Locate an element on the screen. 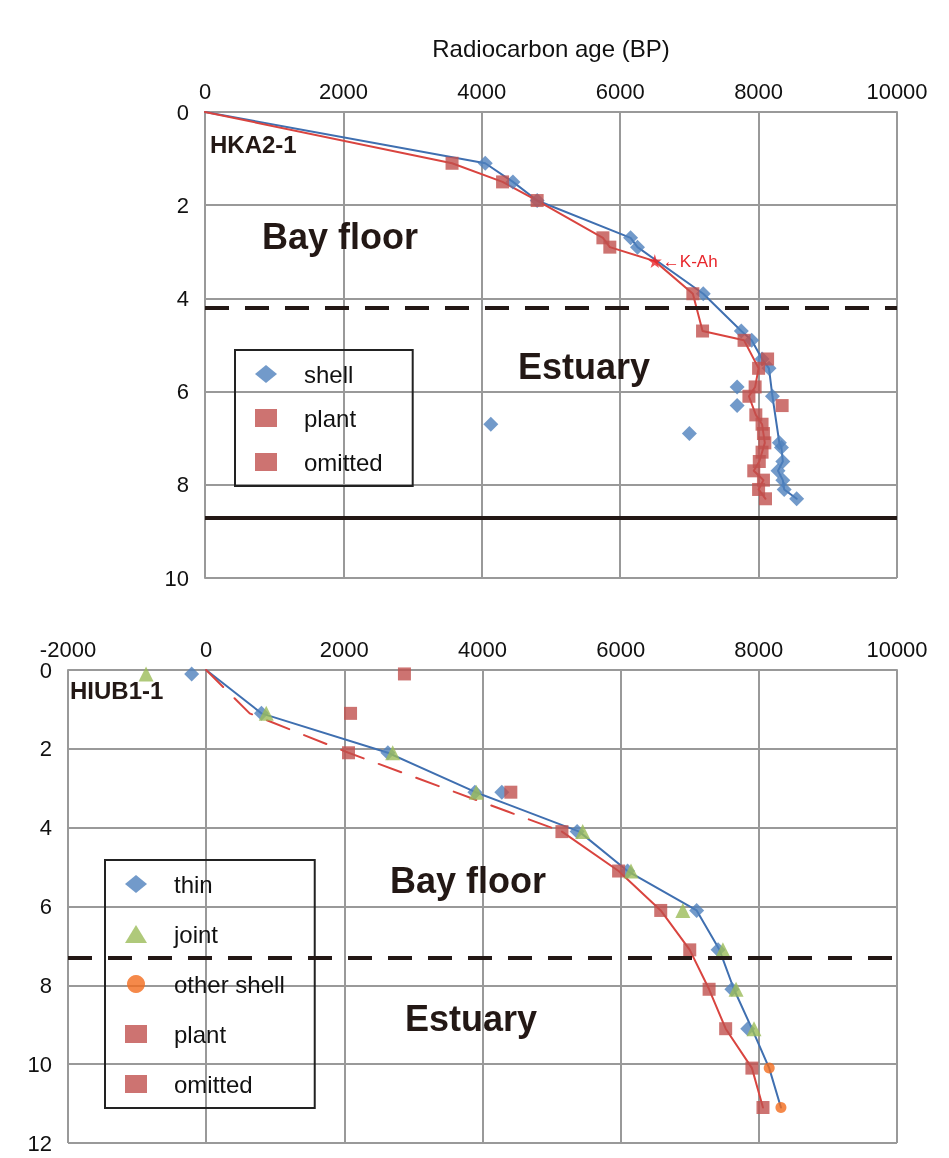  annotation: HKA2-1 is located at coordinates (253, 144).